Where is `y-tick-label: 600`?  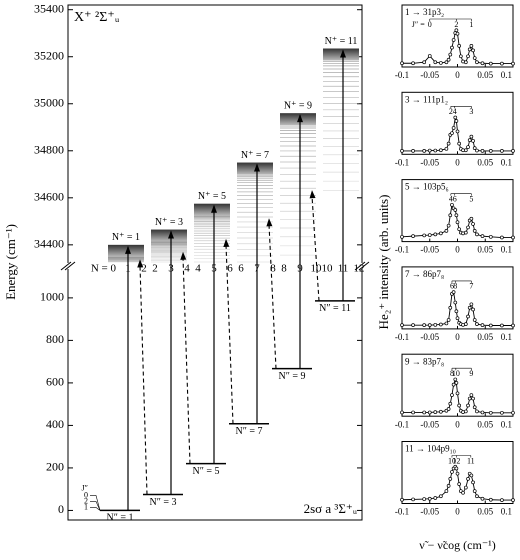 y-tick-label: 600 is located at coordinates (55, 382).